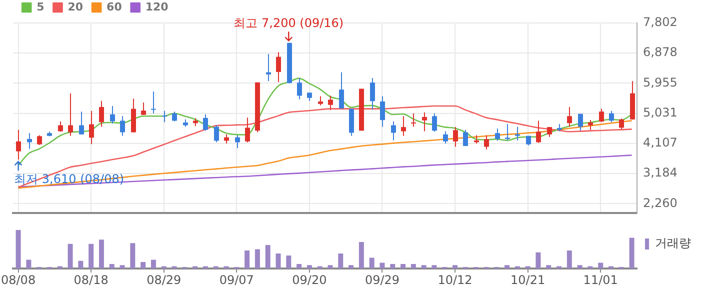 The height and width of the screenshot is (289, 701). I want to click on y-tick-label: 7,802, so click(660, 22).